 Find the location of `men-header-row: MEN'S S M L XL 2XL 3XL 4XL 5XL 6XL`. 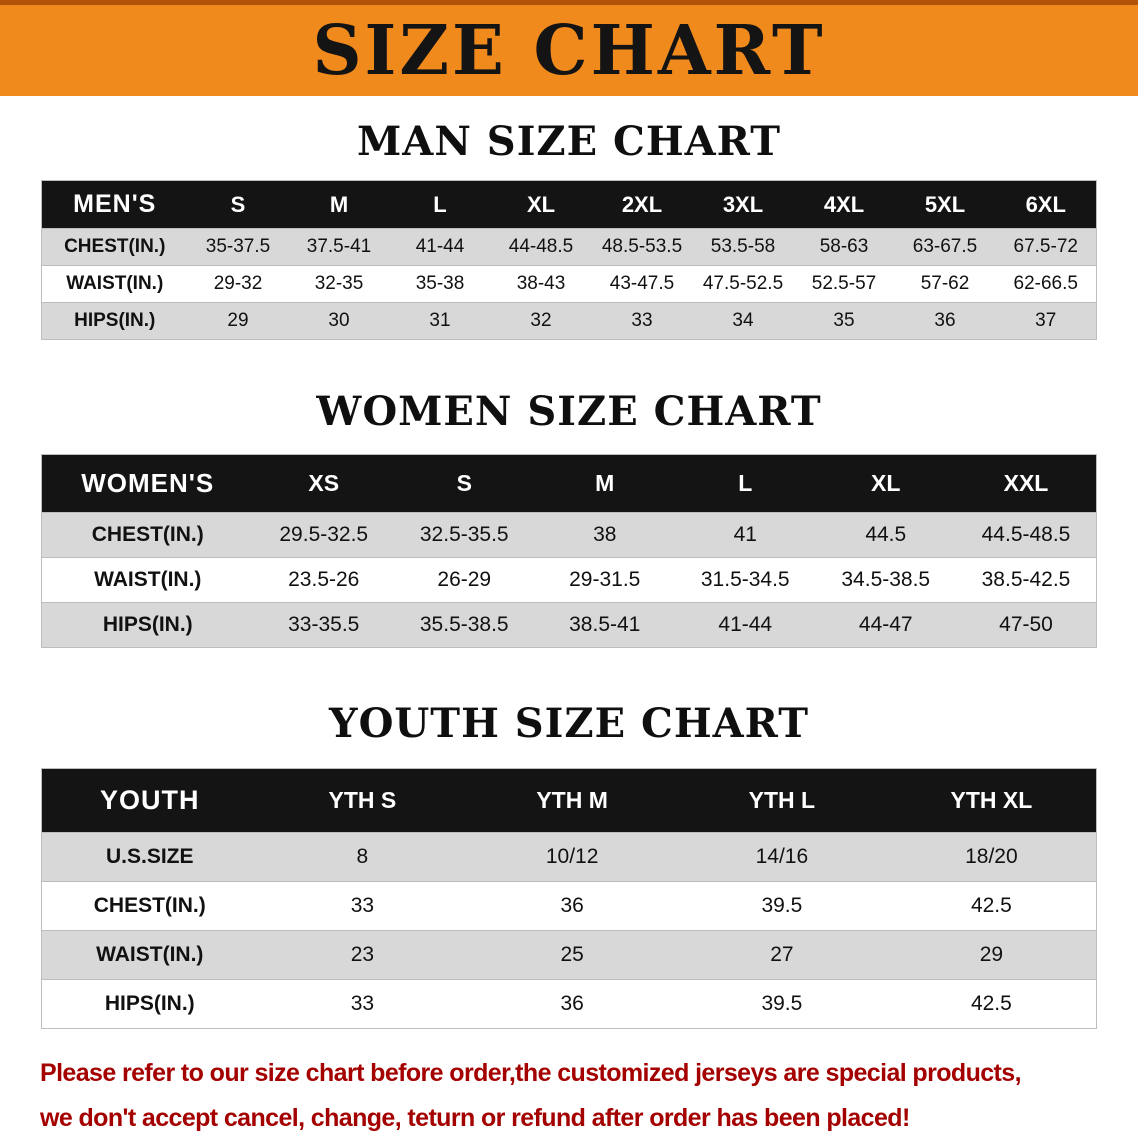

men-header-row: MEN'S S M L XL 2XL 3XL 4XL 5XL 6XL is located at coordinates (569, 204).